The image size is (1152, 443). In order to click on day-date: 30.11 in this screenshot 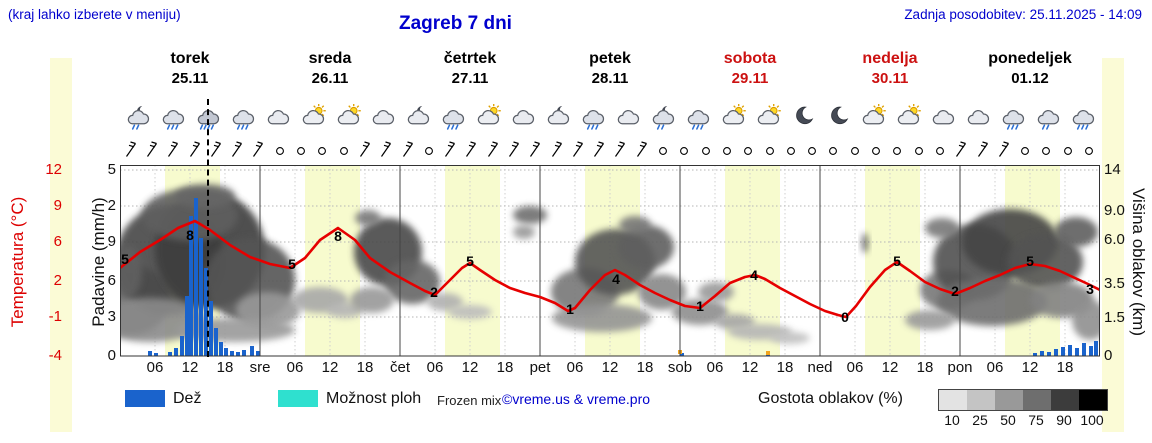, I will do `click(890, 78)`.